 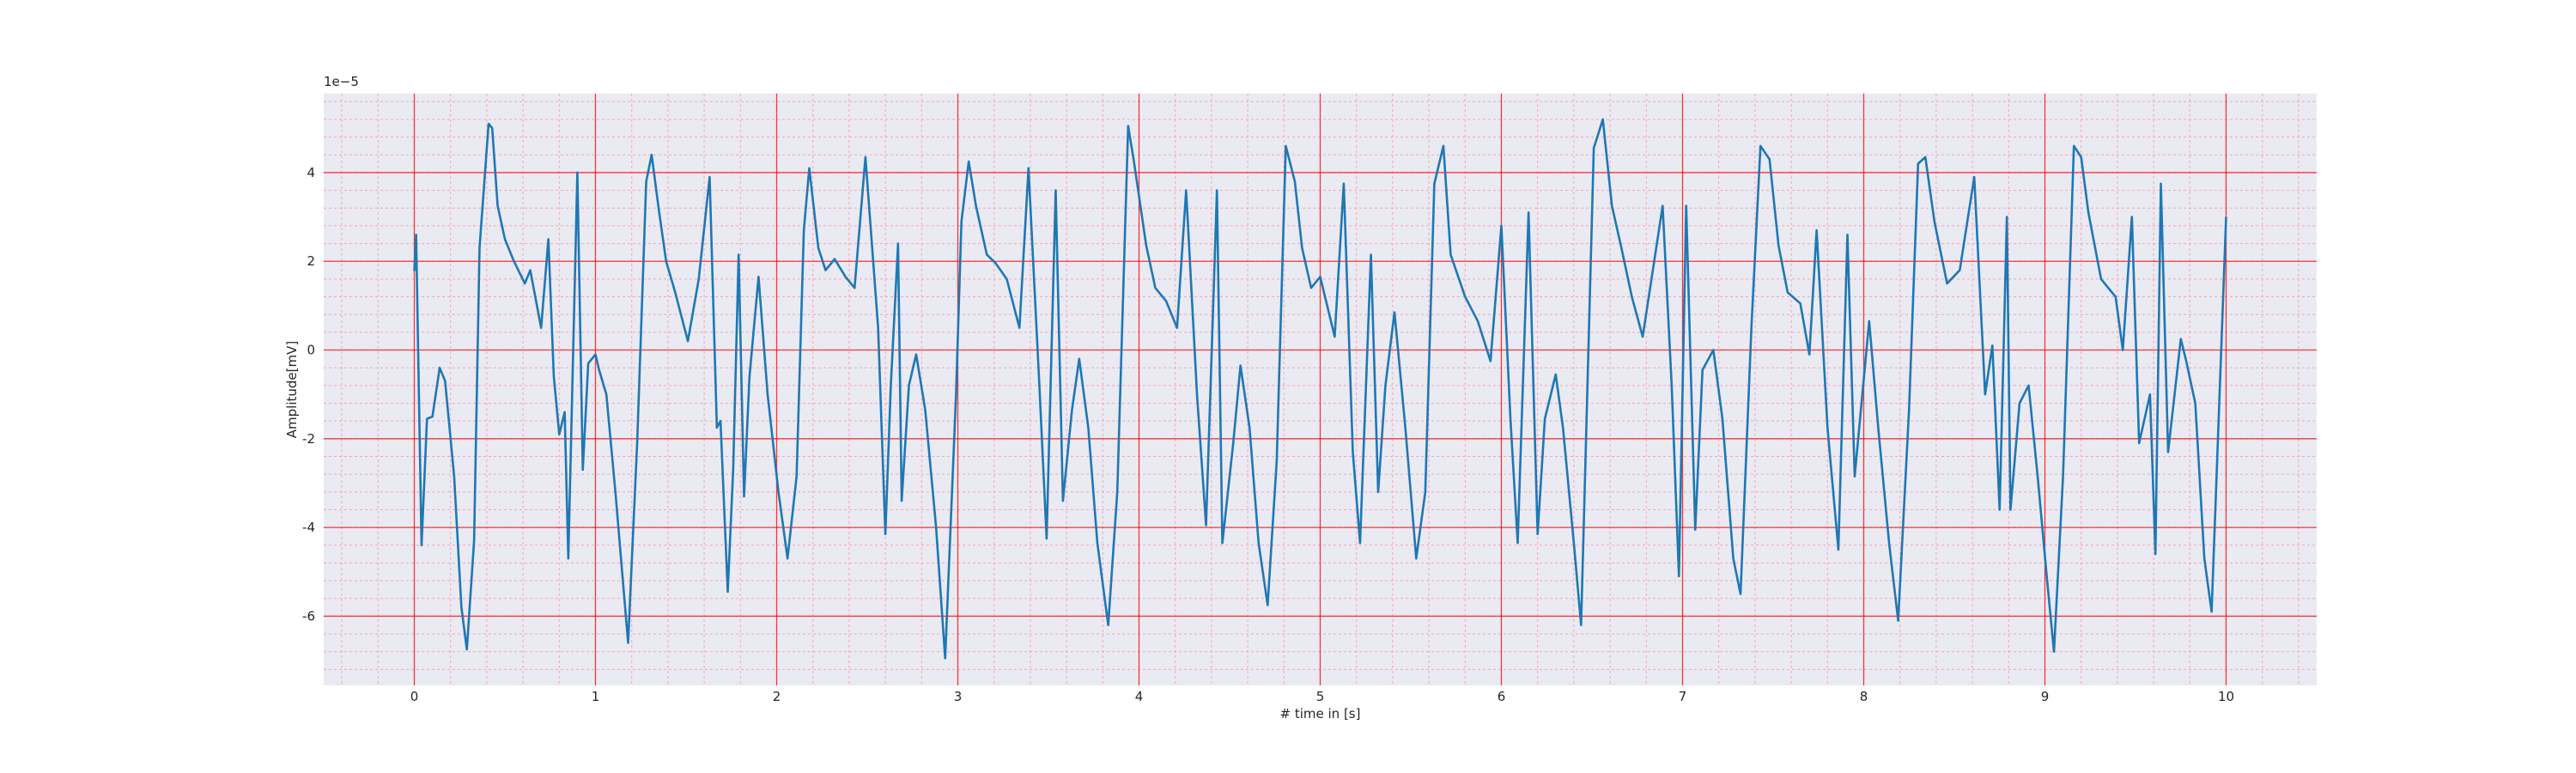 What do you see at coordinates (308, 616) in the screenshot?
I see `y-tick-label: -6` at bounding box center [308, 616].